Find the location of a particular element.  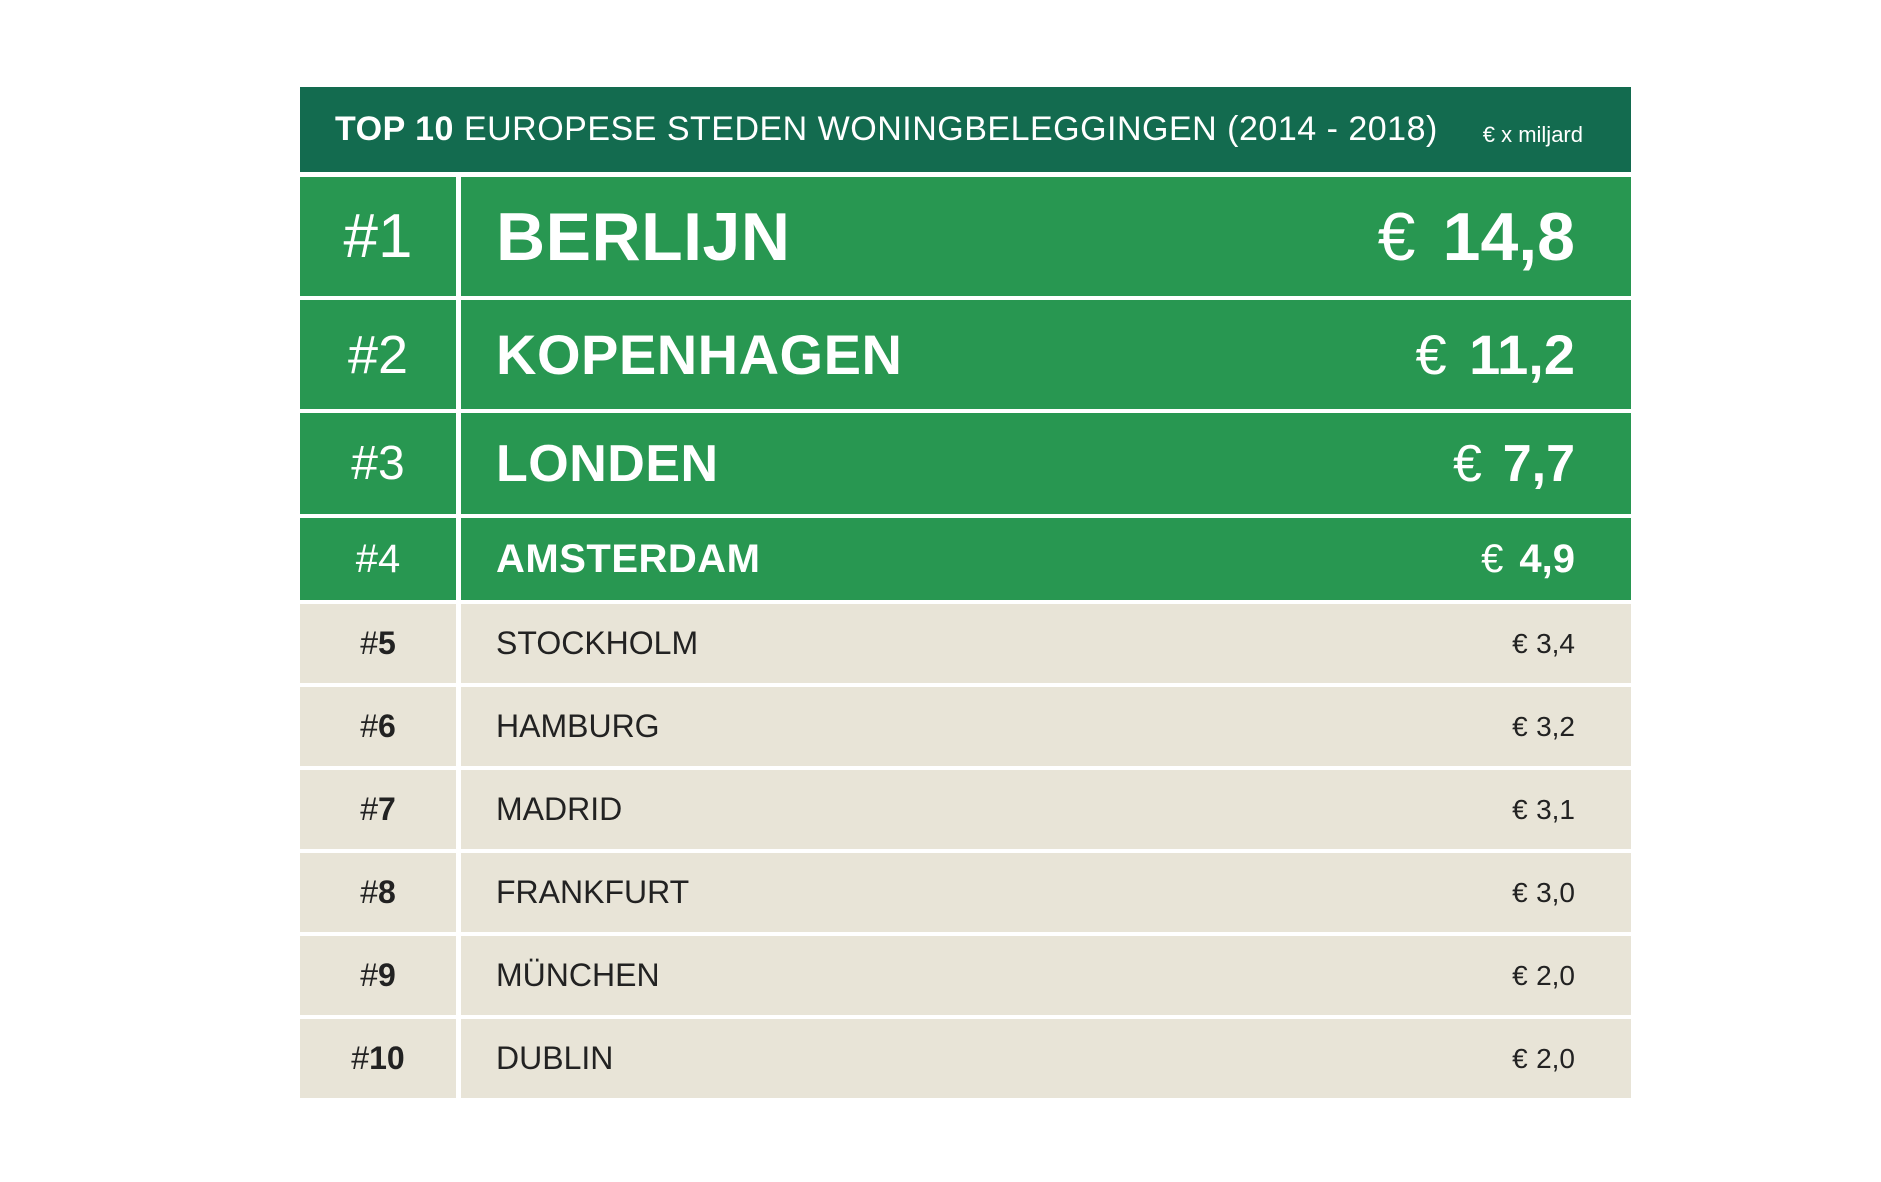

rank-cell: #5 is located at coordinates (378, 643).